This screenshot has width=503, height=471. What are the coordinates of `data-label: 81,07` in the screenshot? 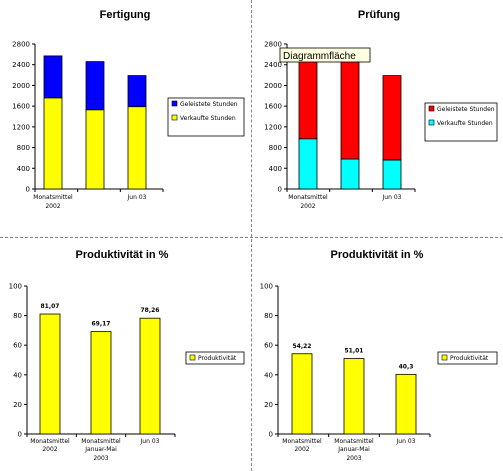 It's located at (50, 306).